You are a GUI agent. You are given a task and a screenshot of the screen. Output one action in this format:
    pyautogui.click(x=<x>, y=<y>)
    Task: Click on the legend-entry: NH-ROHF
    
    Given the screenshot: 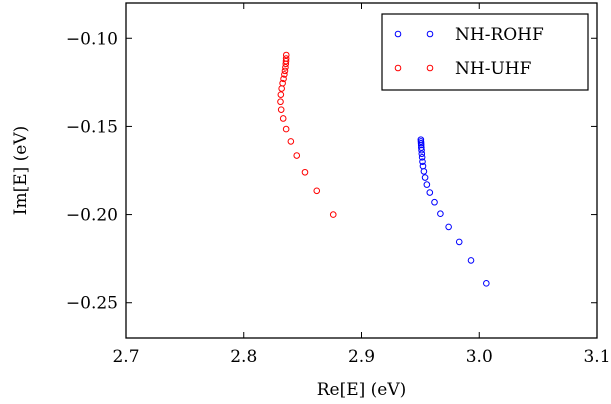 What is the action you would take?
    pyautogui.click(x=469, y=35)
    